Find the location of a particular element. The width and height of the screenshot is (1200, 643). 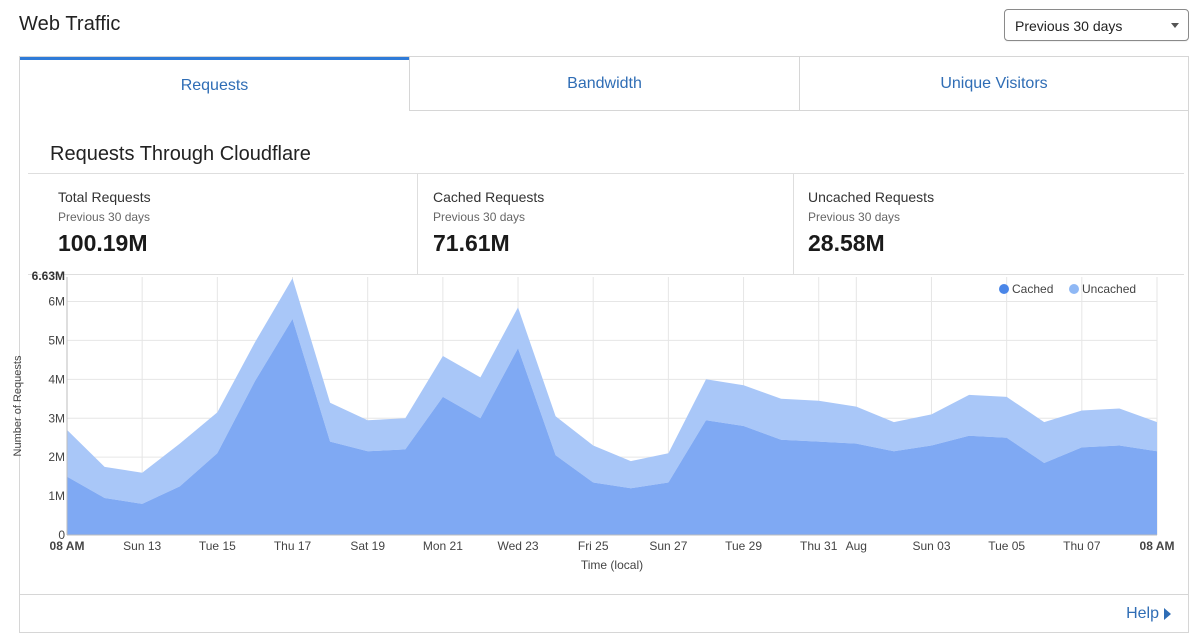

x-tick-label: Thu 07 is located at coordinates (1082, 546).